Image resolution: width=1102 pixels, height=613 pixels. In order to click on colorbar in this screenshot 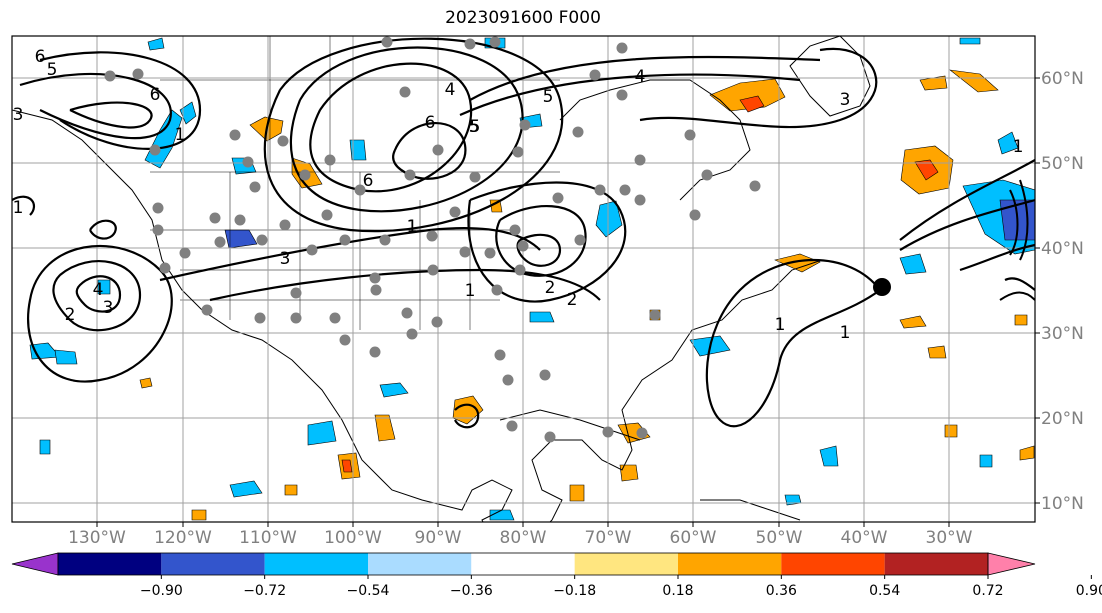, I will do `click(523, 564)`.